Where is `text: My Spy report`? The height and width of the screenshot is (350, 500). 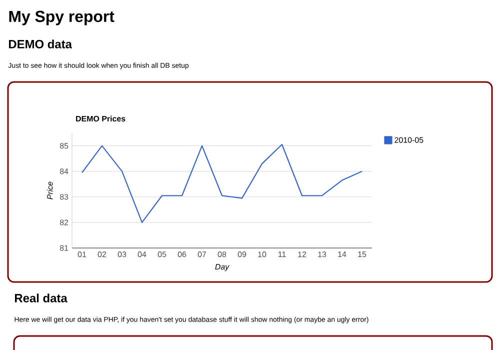 text: My Spy report is located at coordinates (61, 18).